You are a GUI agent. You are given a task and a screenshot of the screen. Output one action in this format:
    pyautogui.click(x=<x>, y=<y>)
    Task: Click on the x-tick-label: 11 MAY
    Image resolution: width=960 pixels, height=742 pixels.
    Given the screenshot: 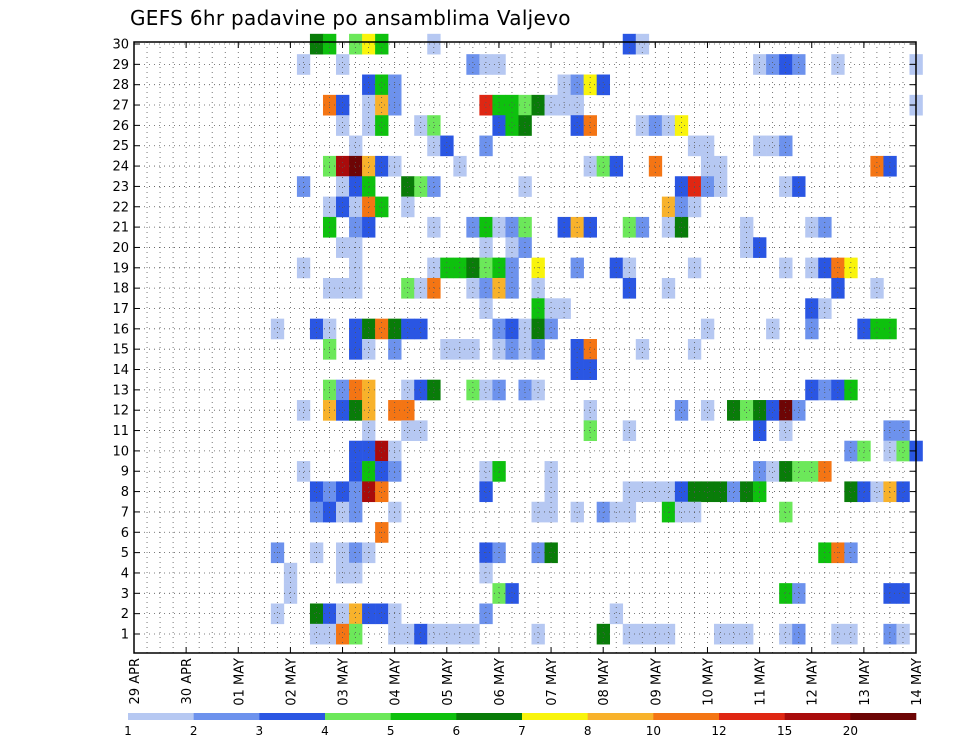 What is the action you would take?
    pyautogui.click(x=761, y=682)
    